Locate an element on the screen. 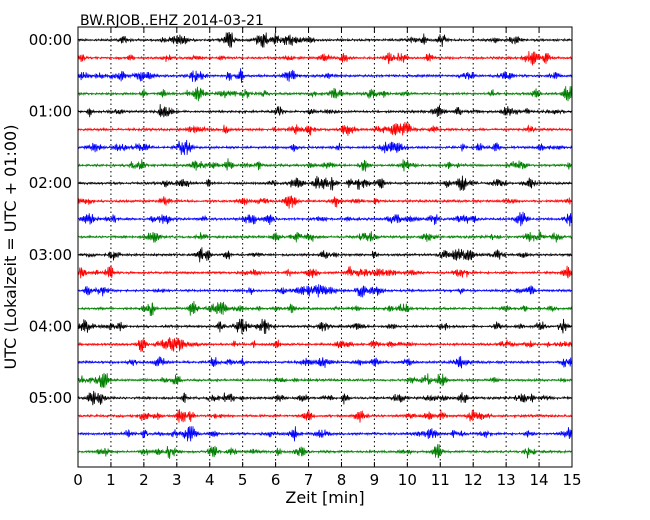  x-tick-label: 5 is located at coordinates (243, 480).